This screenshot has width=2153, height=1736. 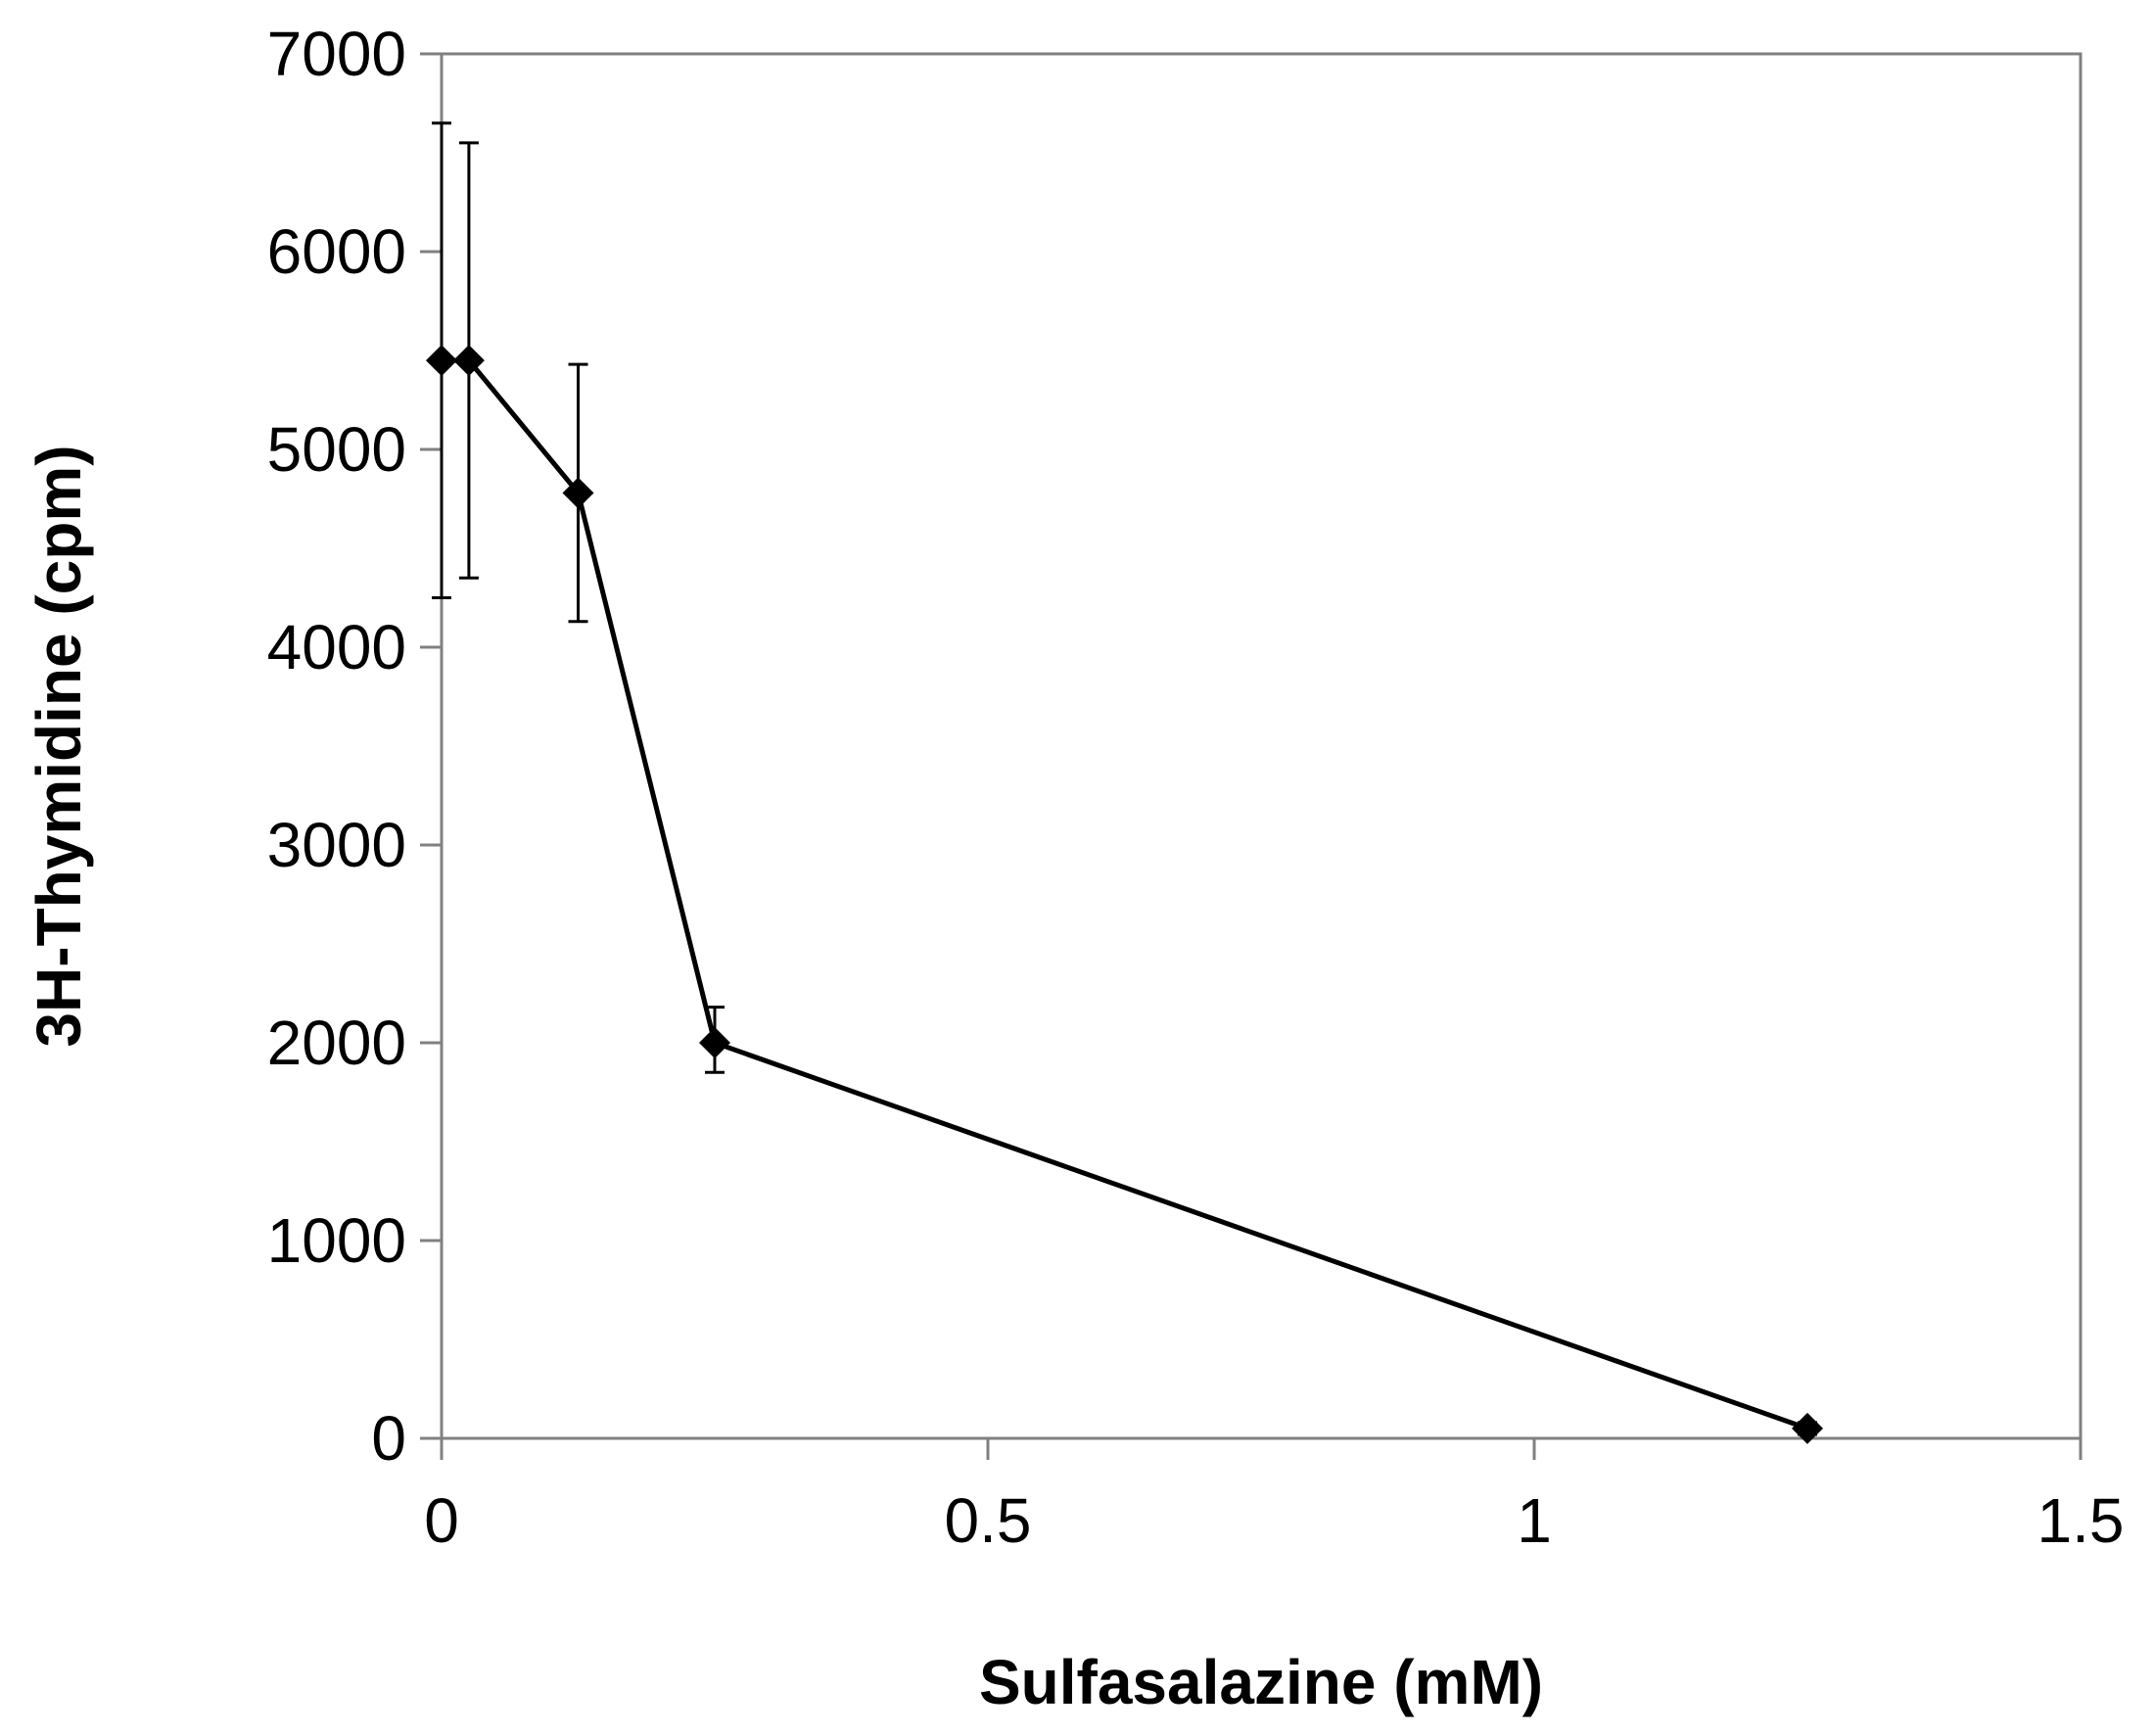 What do you see at coordinates (336, 647) in the screenshot?
I see `y-tick-label: 4000` at bounding box center [336, 647].